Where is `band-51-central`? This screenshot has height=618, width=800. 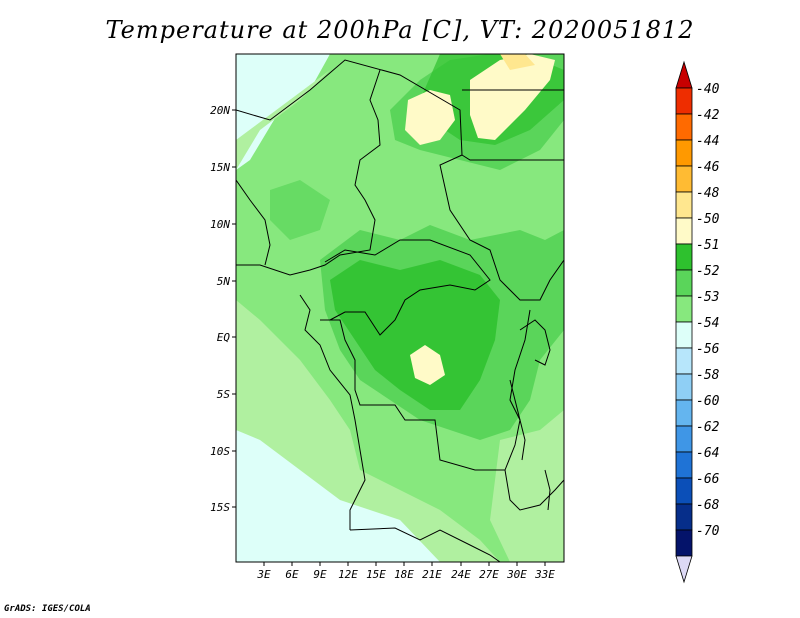
band-51-central is located at coordinates (415, 335).